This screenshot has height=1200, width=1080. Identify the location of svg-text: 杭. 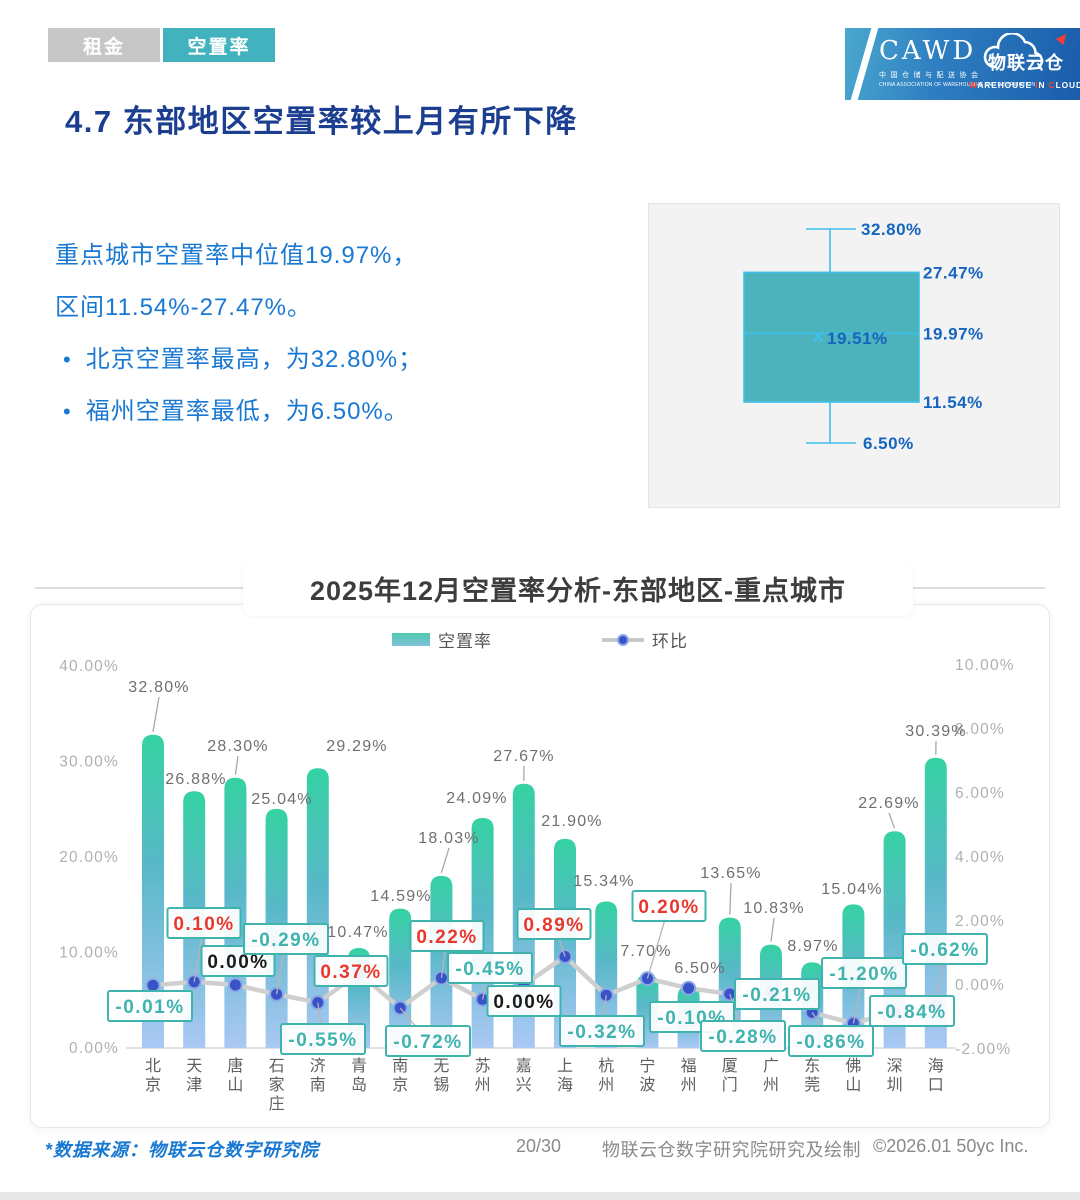
(606, 1066).